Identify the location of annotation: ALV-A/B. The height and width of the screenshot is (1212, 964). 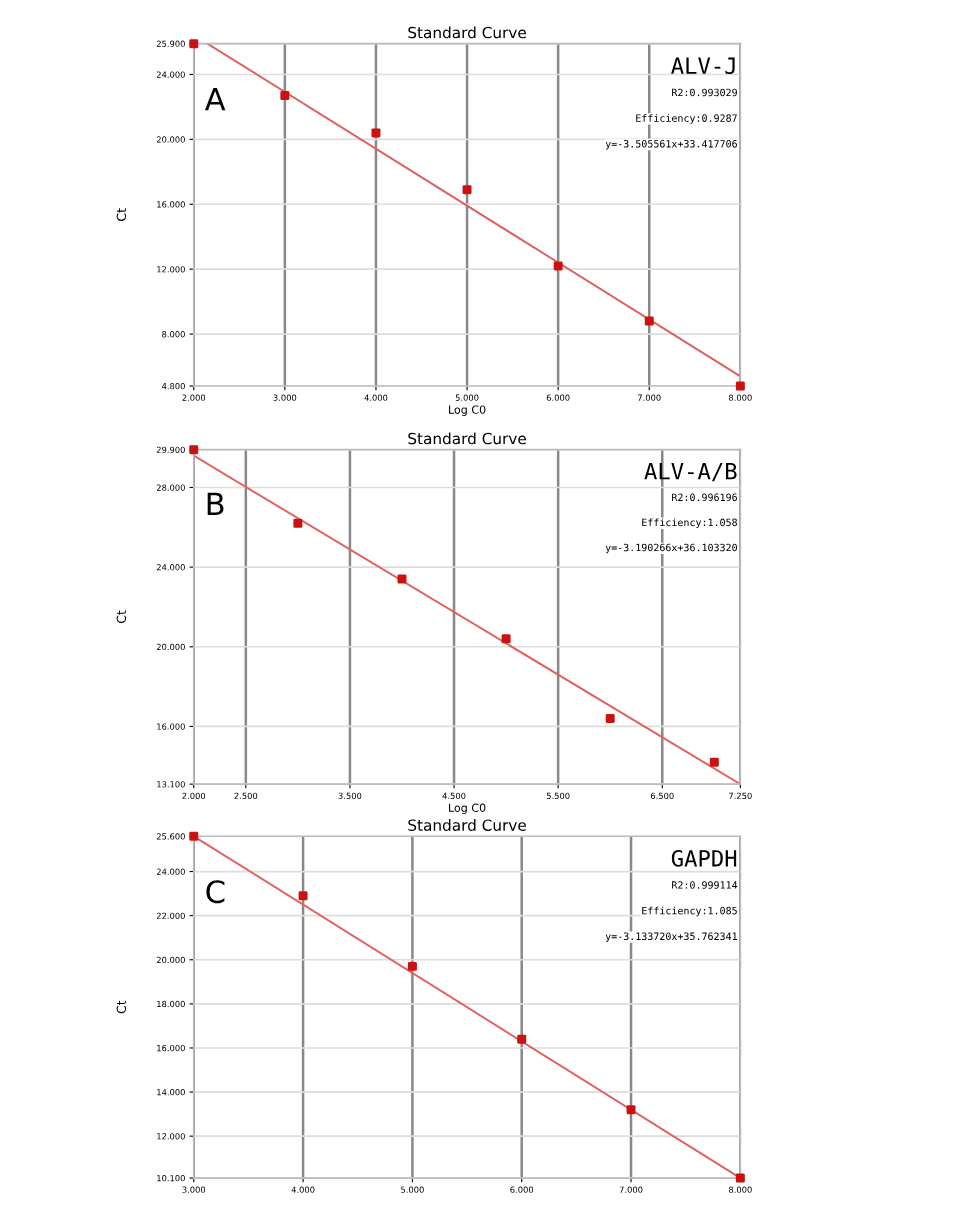
(690, 472).